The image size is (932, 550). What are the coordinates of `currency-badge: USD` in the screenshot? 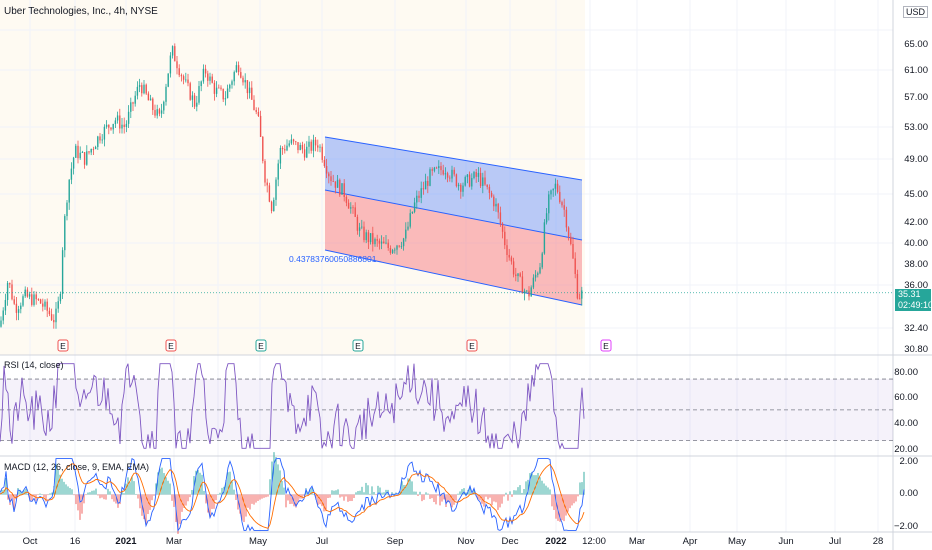 It's located at (916, 12).